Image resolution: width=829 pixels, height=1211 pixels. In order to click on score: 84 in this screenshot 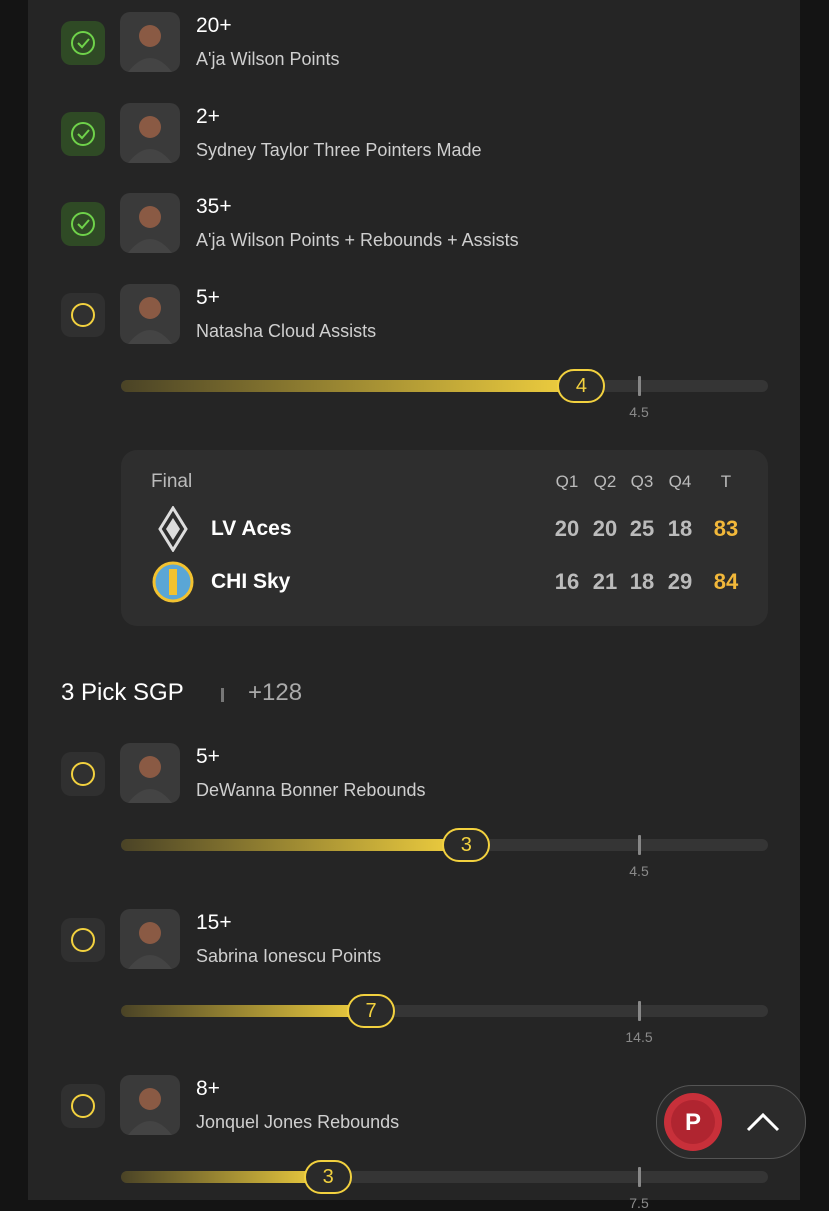, I will do `click(726, 581)`.